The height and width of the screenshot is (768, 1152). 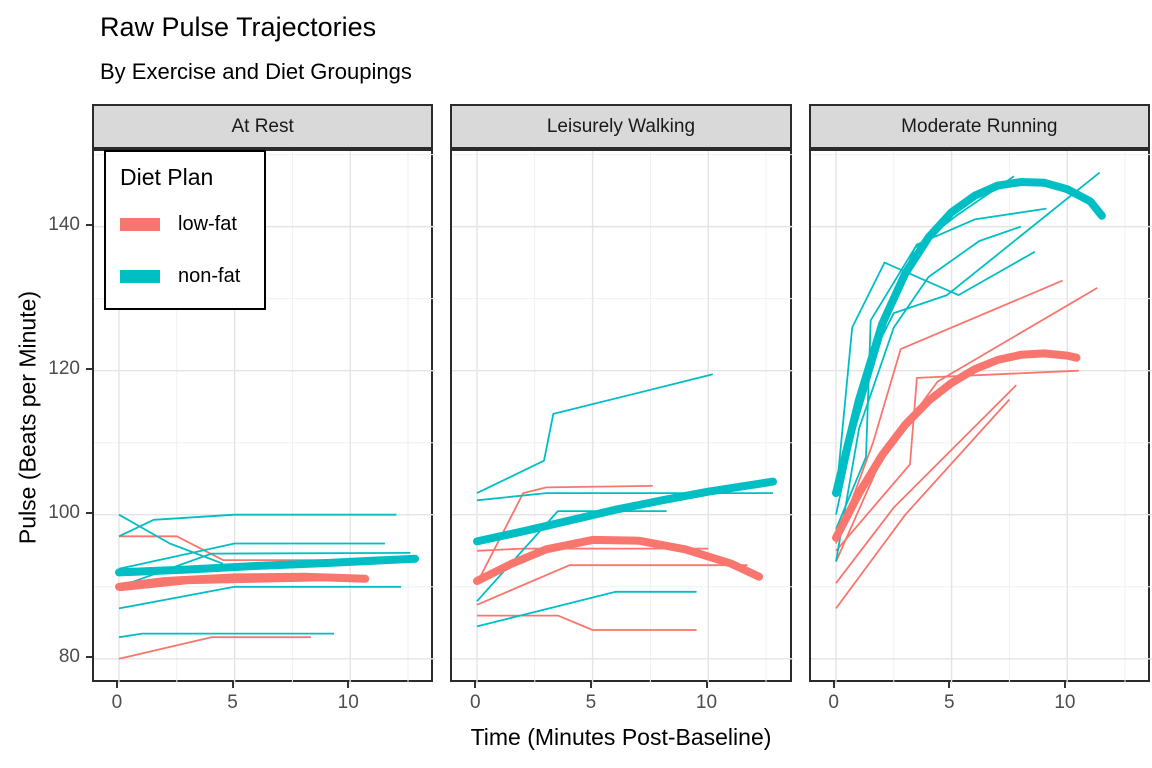 I want to click on facet-strip-moderate-running: Moderate Running, so click(x=979, y=126).